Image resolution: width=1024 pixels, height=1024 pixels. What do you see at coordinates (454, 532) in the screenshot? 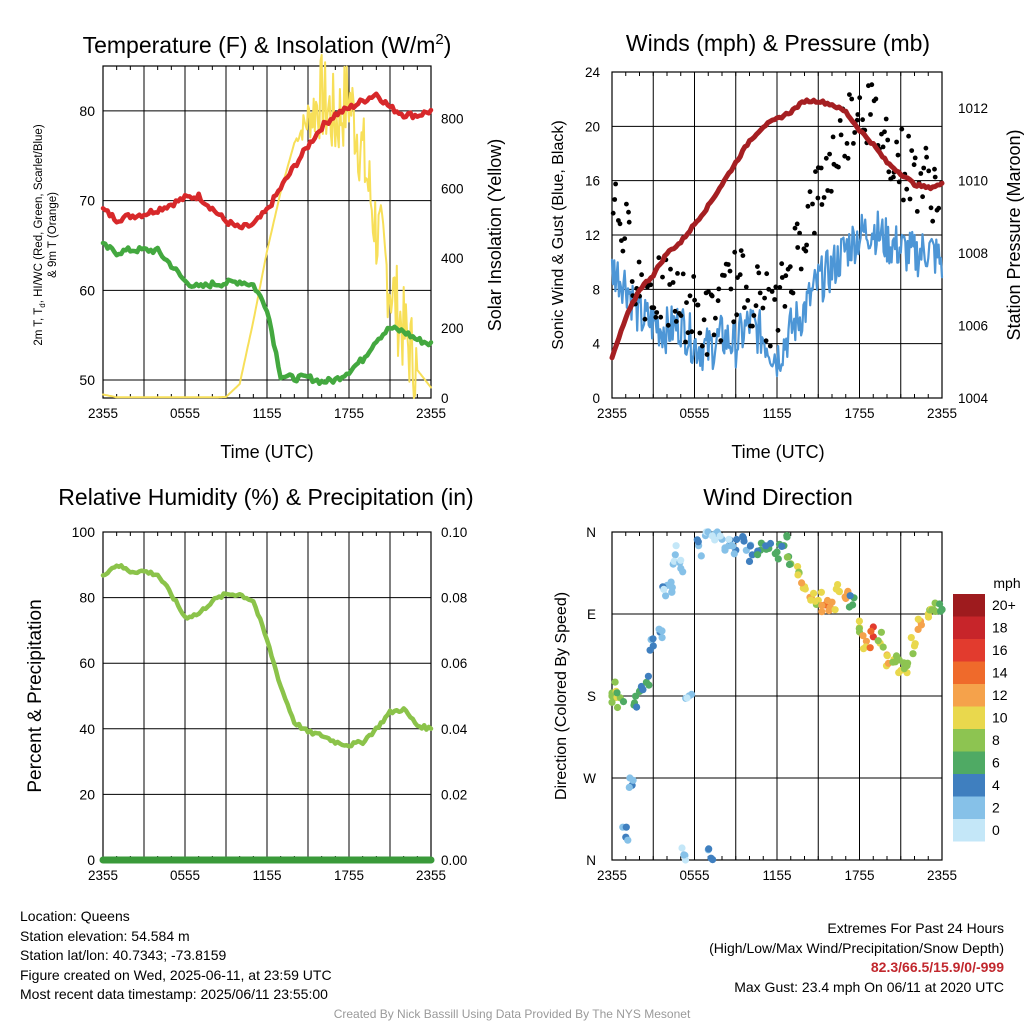
I see `y-right-tick-label: 0.10` at bounding box center [454, 532].